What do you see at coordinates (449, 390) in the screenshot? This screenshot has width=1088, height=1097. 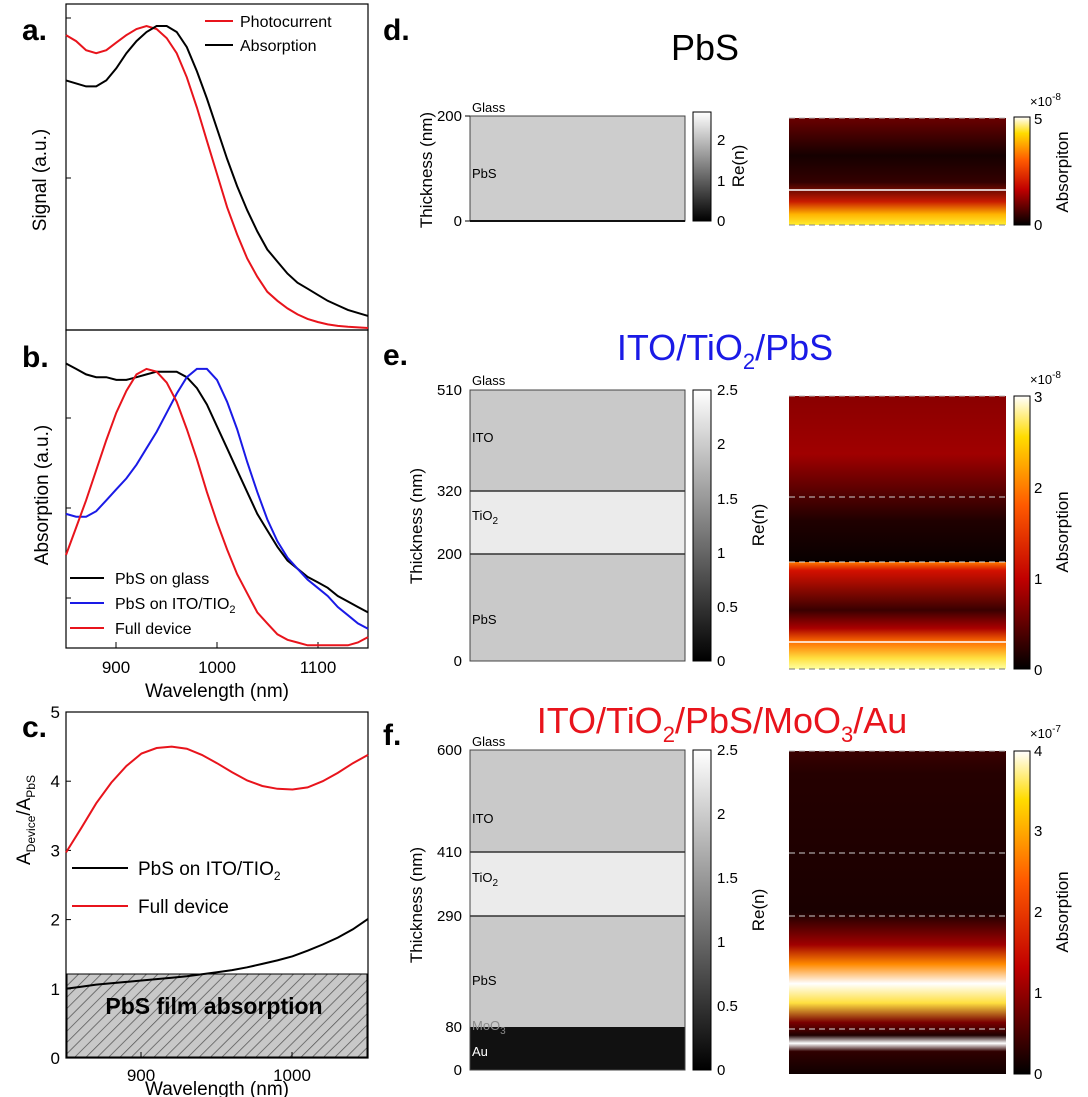 I see `ytick-label-e-510: 510` at bounding box center [449, 390].